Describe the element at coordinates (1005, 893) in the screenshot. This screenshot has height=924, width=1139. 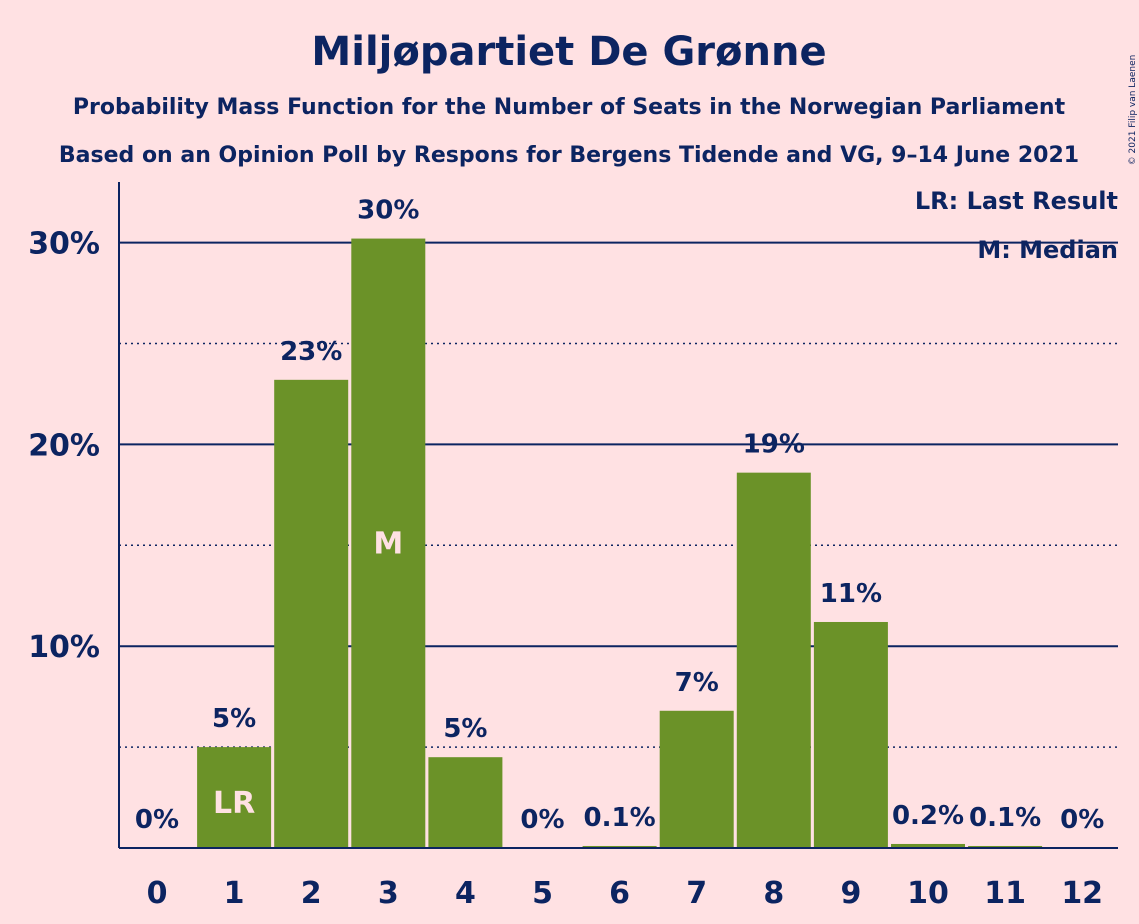
I see `x-tick-label: 11` at that location.